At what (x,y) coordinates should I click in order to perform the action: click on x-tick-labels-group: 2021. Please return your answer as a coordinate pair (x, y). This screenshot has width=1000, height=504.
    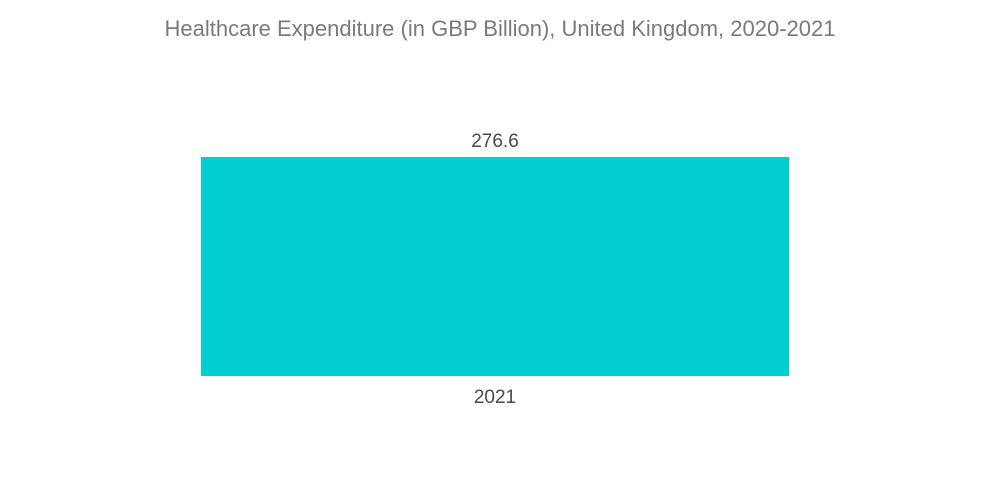
    Looking at the image, I should click on (495, 397).